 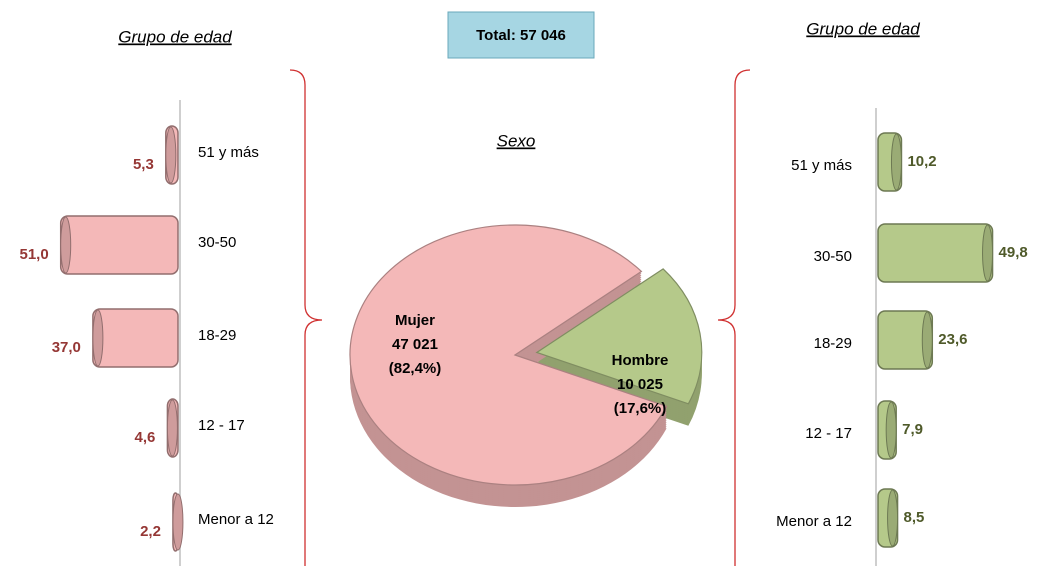 I want to click on value-label: 2,2, so click(x=150, y=531).